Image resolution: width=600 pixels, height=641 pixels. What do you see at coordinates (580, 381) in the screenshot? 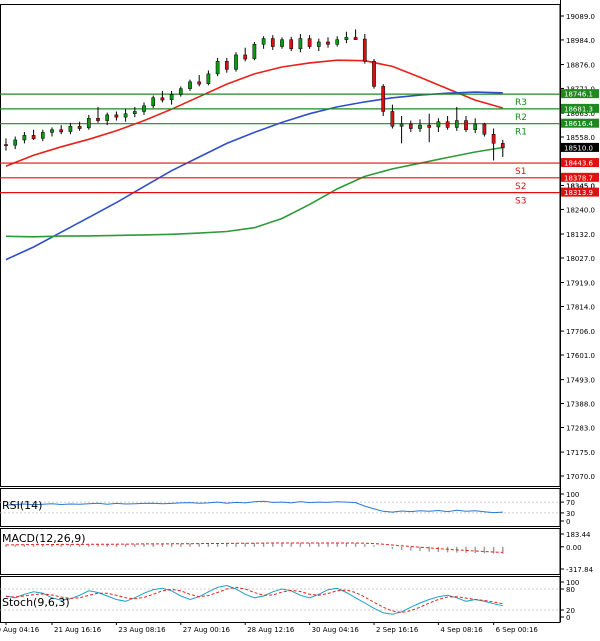
I see `y-tick-label: 17493.0` at bounding box center [580, 381].